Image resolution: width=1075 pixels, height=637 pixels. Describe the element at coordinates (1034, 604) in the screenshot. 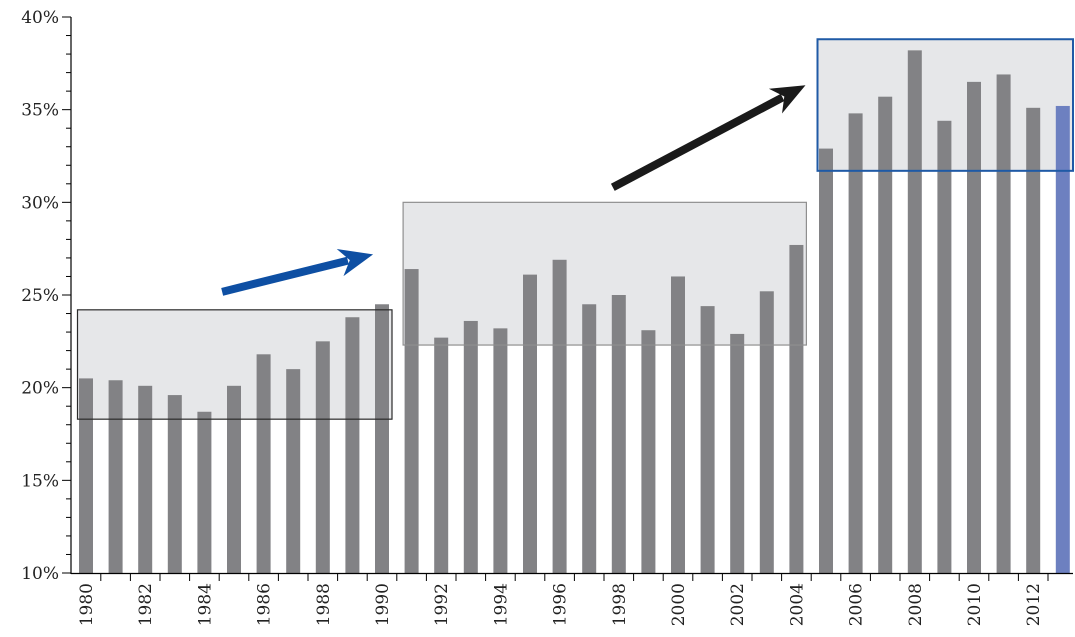

I see `x-tick-label: 2012` at that location.